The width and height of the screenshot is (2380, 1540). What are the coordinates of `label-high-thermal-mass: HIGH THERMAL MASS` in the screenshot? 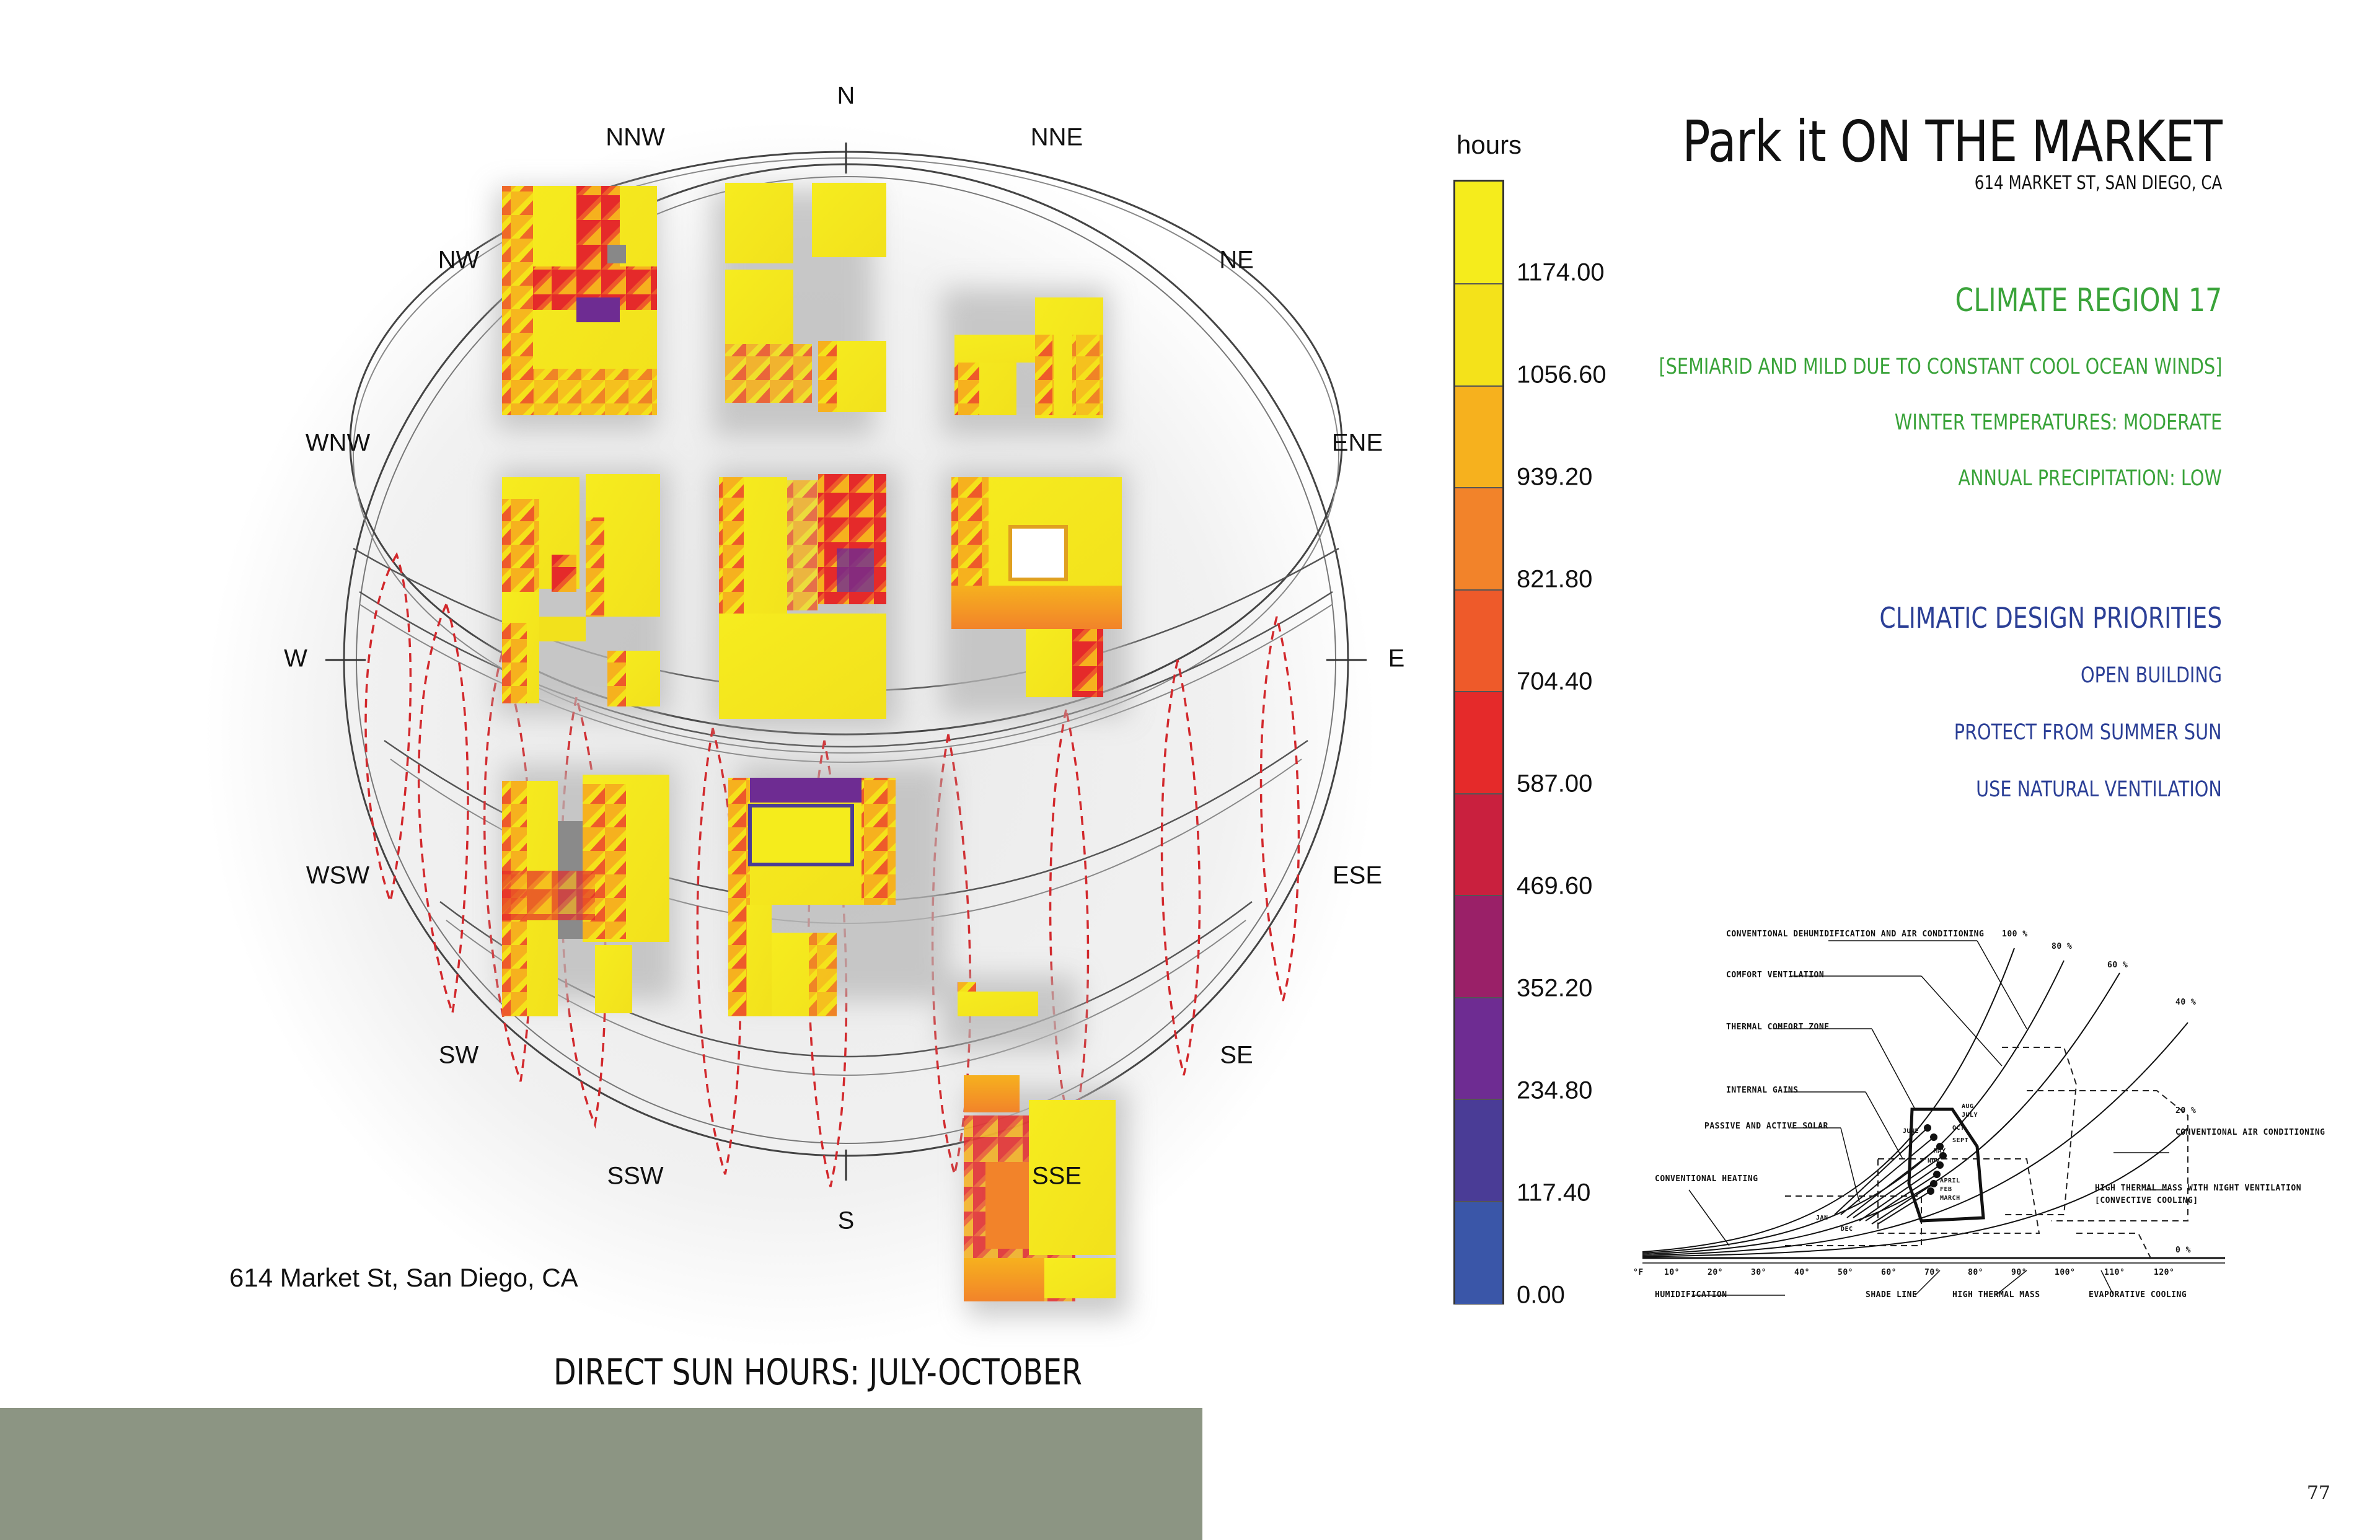 It's located at (1996, 1295).